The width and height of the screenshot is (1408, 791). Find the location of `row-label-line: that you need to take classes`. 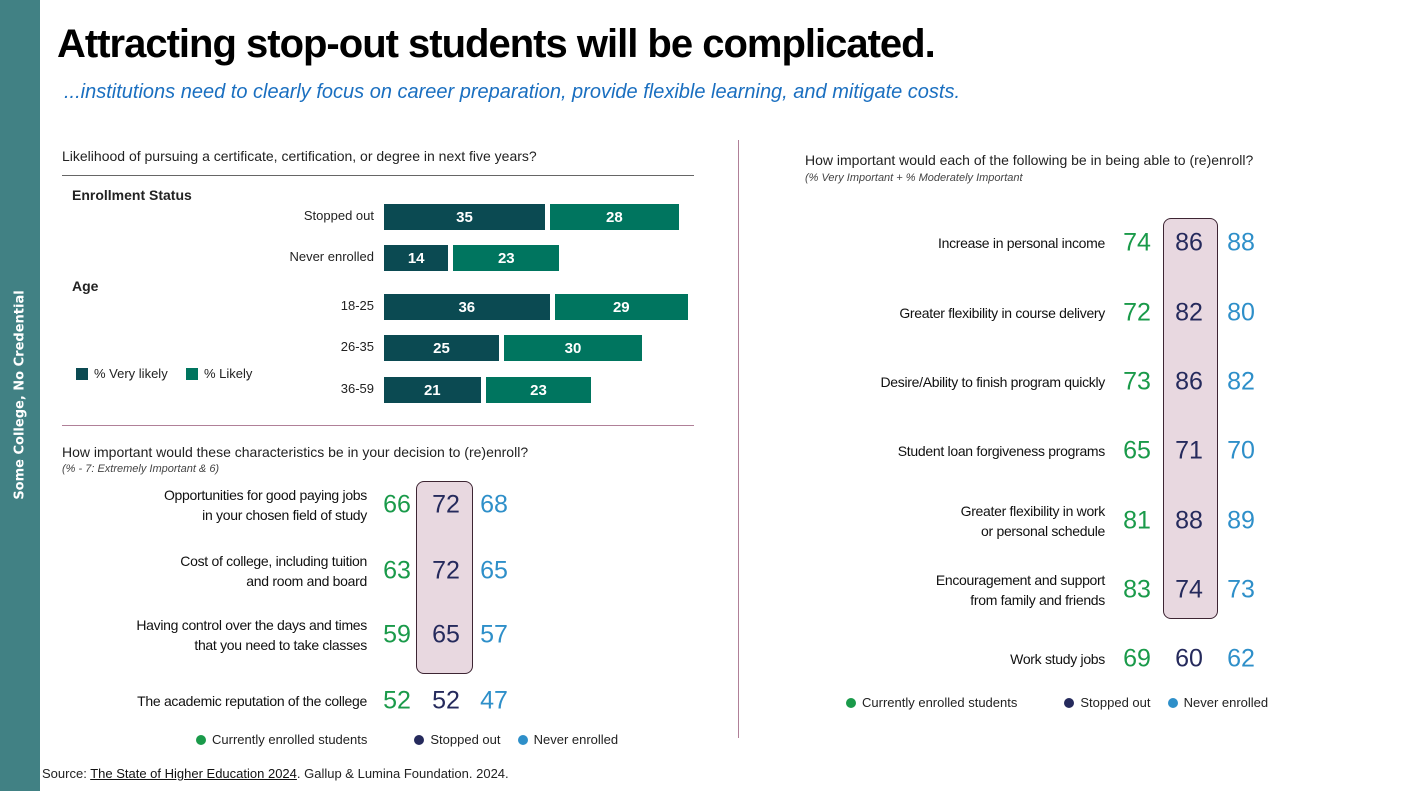

row-label-line: that you need to take classes is located at coordinates (280, 645).